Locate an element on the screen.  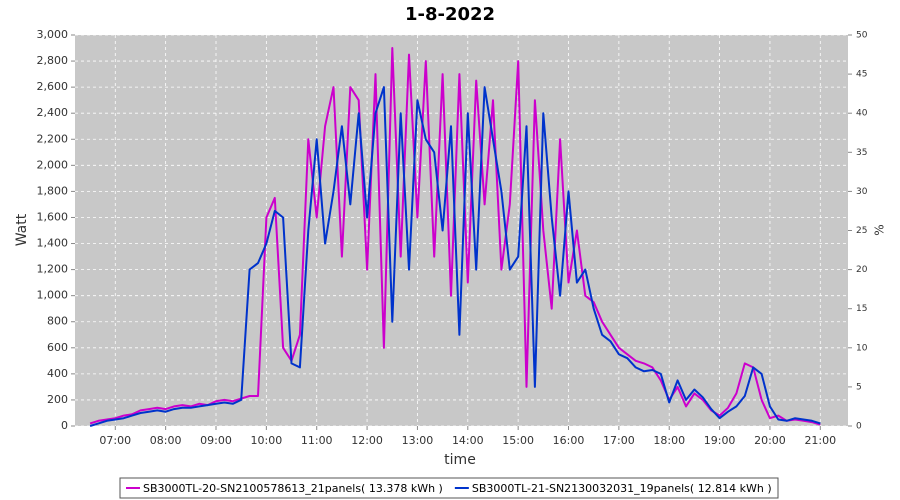
y-tick-label: 1,800 is located at coordinates (53, 190).